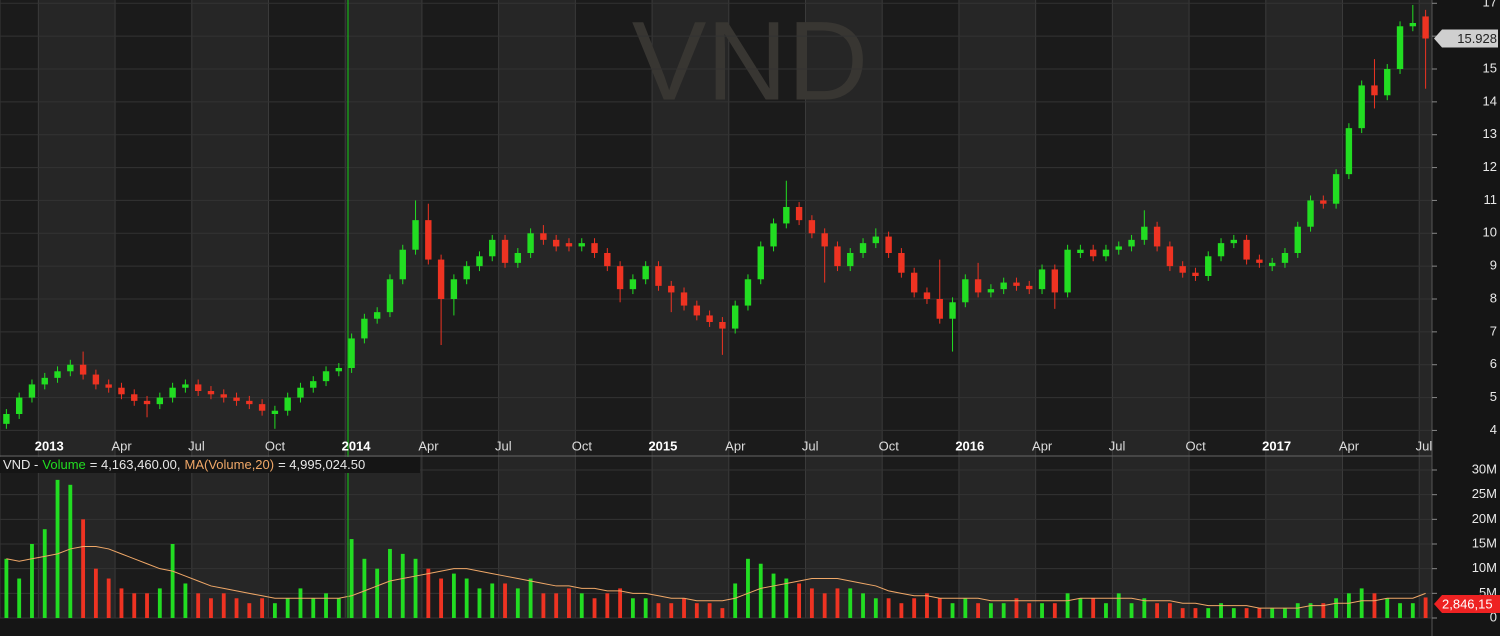 The width and height of the screenshot is (1500, 636). What do you see at coordinates (1484, 468) in the screenshot?
I see `y-tick-label: 30M` at bounding box center [1484, 468].